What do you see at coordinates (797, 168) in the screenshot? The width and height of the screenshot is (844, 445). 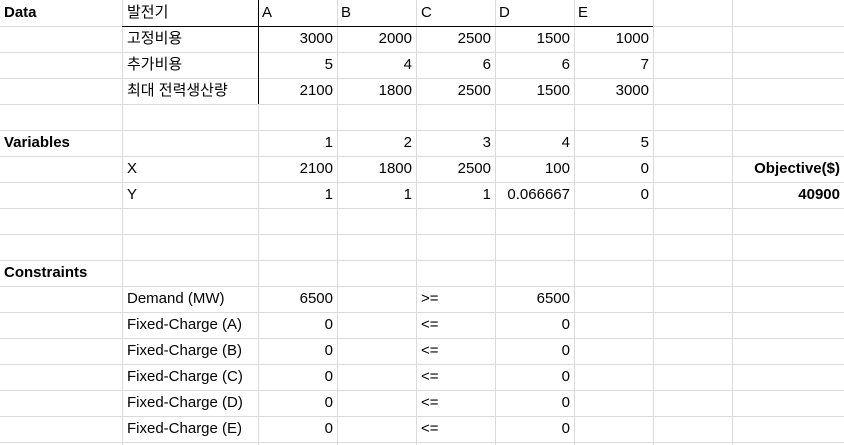 I see `cell: Objective($)` at bounding box center [797, 168].